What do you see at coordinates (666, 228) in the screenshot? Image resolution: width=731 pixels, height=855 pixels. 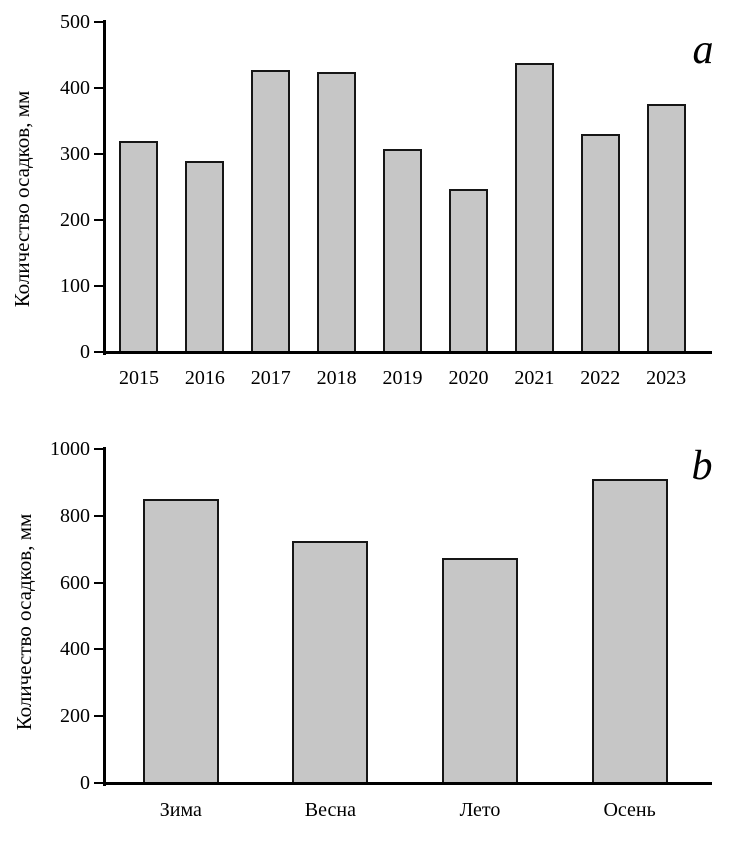 I see `bar-2023` at bounding box center [666, 228].